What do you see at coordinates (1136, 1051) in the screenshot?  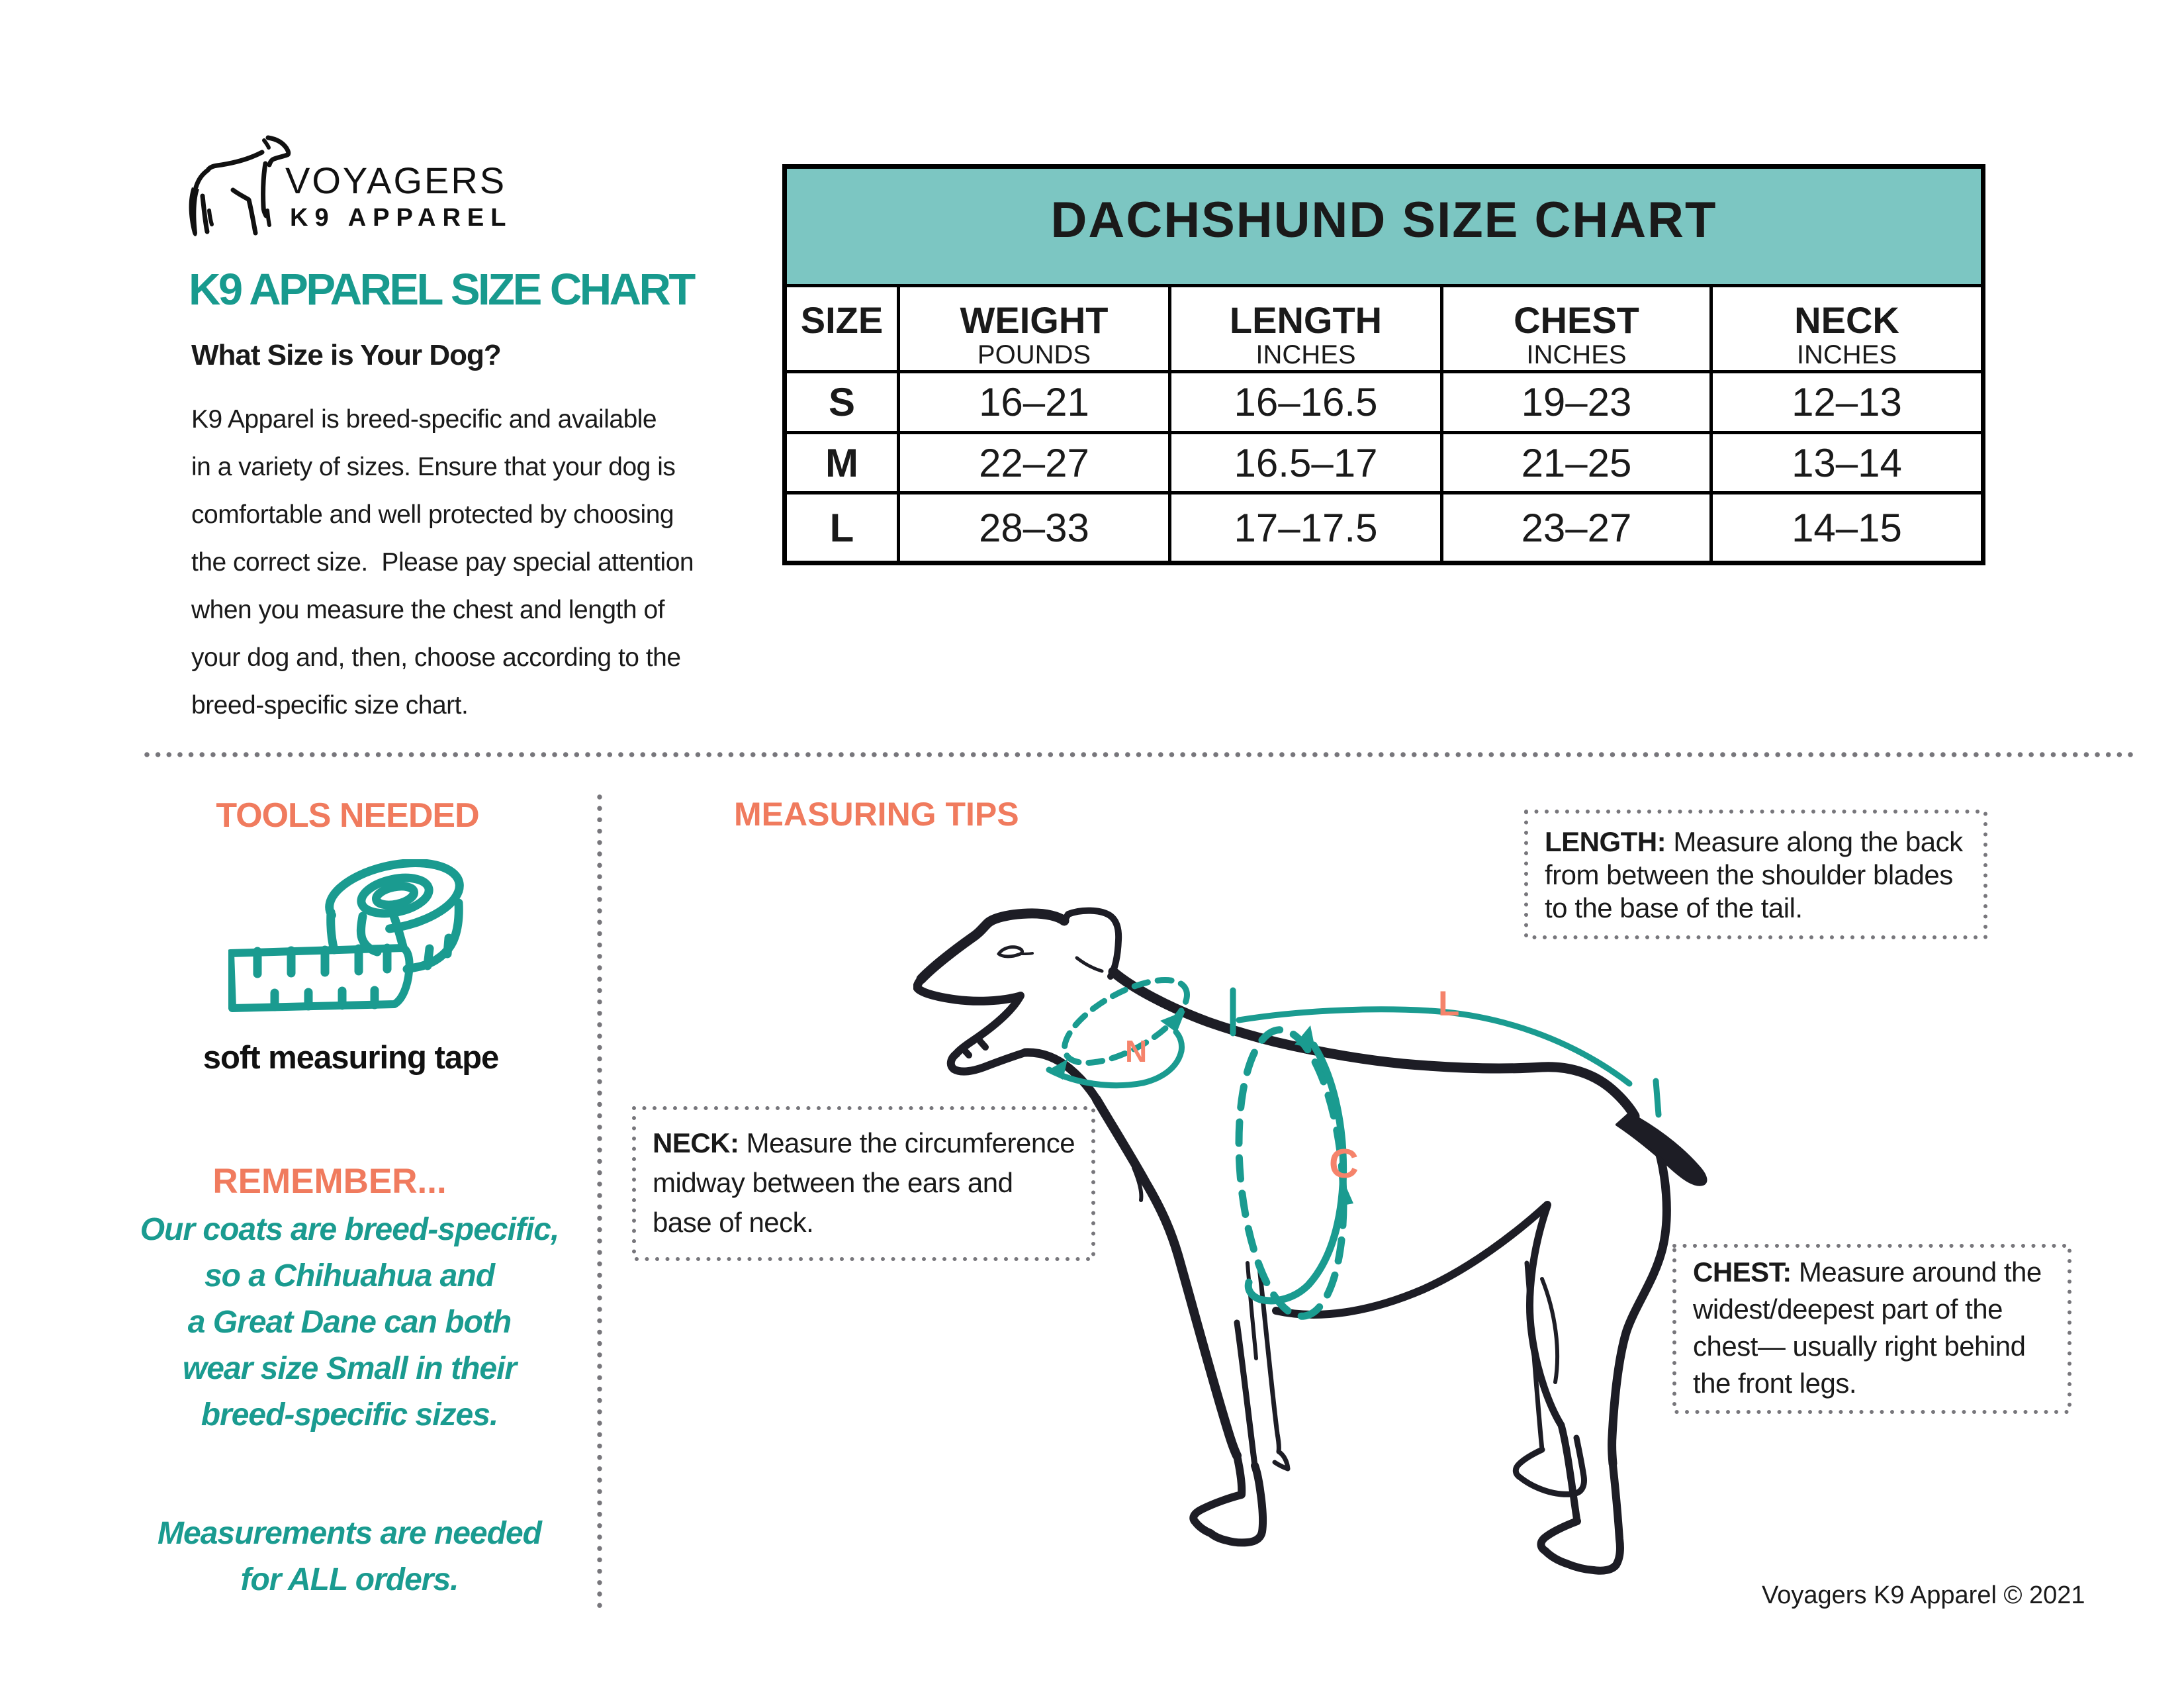 I see `svg-text: N` at bounding box center [1136, 1051].